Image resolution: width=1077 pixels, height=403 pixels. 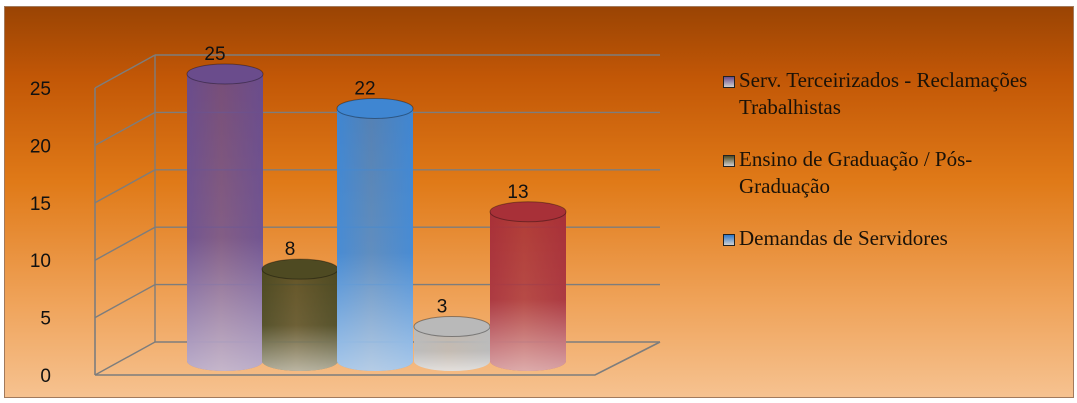 I want to click on y-tick-label: 25, so click(x=40, y=89).